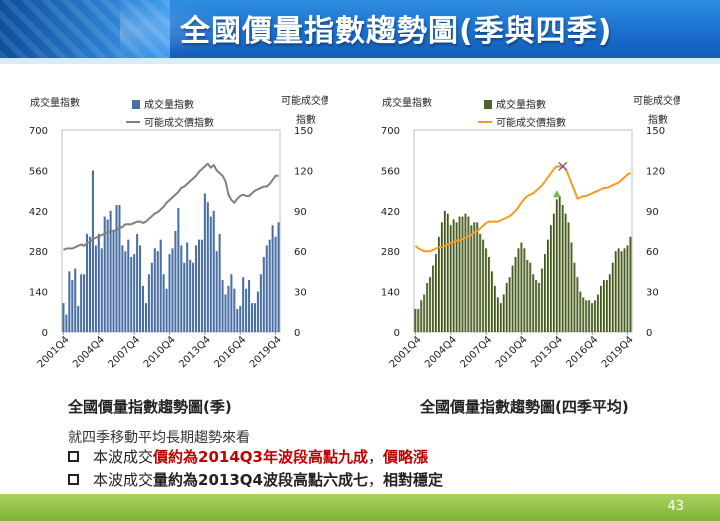  I want to click on left-tick-label: 280, so click(390, 252).